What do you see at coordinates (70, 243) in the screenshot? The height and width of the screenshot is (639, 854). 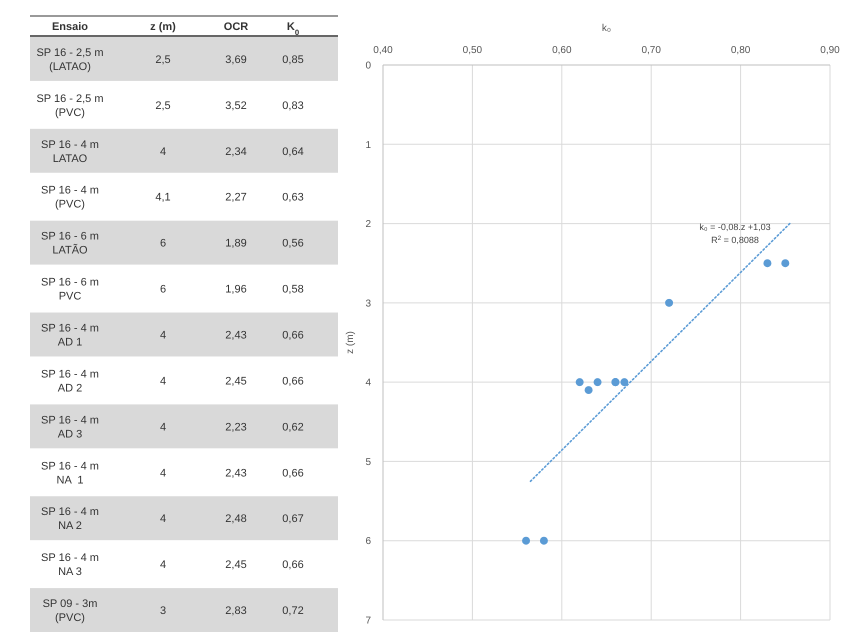 I see `category-label: SP 16 - 6 m LATÃO` at bounding box center [70, 243].